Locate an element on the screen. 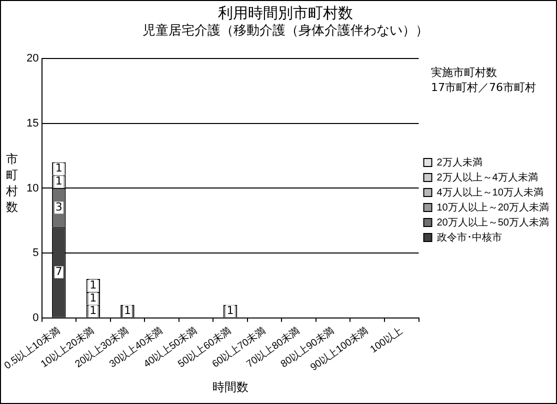  legend-label: 2万人未満 is located at coordinates (459, 162).